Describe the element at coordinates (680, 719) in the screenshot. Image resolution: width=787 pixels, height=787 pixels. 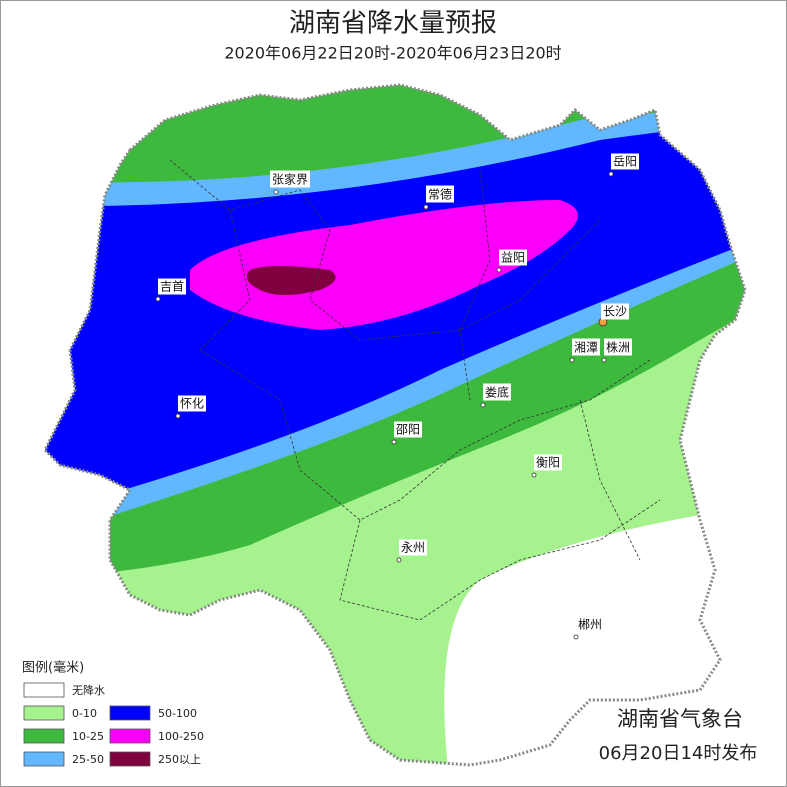
I see `issuer: 湖南省气象台` at that location.